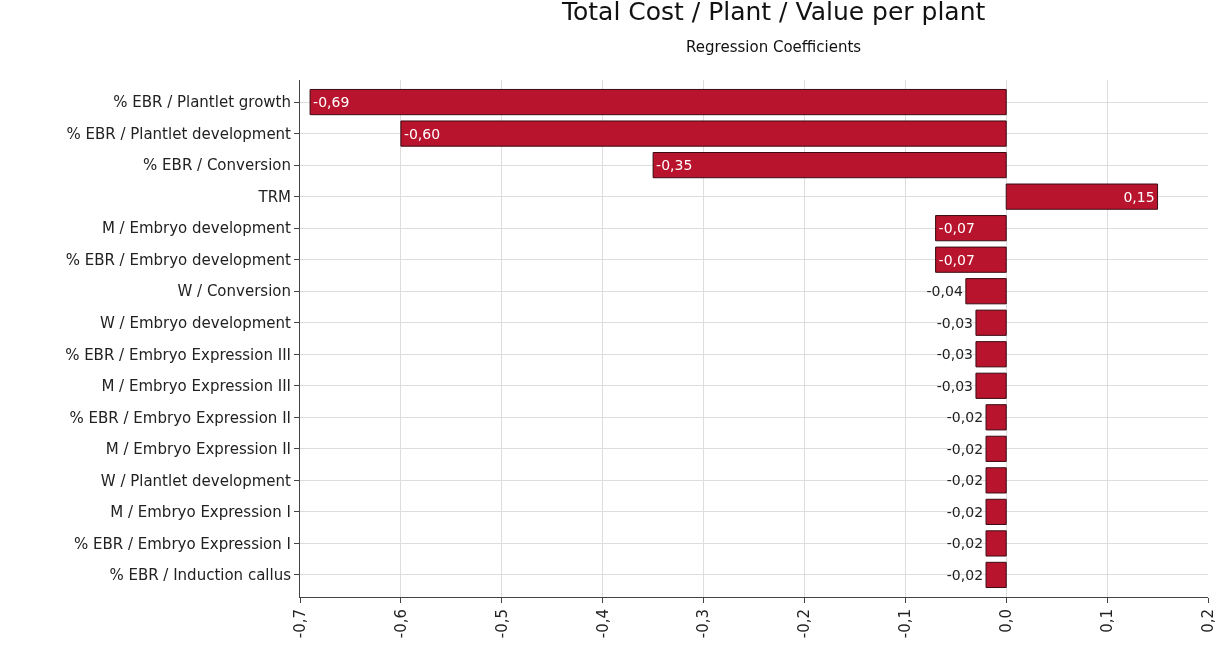 Image resolution: width=1228 pixels, height=657 pixels. Describe the element at coordinates (331, 102) in the screenshot. I see `data-label: -0,69` at that location.